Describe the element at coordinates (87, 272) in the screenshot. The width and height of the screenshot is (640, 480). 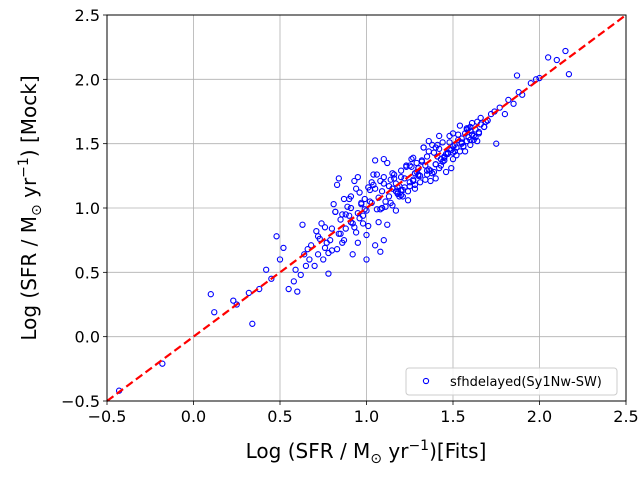
I see `y-tick-label: 0.5` at that location.